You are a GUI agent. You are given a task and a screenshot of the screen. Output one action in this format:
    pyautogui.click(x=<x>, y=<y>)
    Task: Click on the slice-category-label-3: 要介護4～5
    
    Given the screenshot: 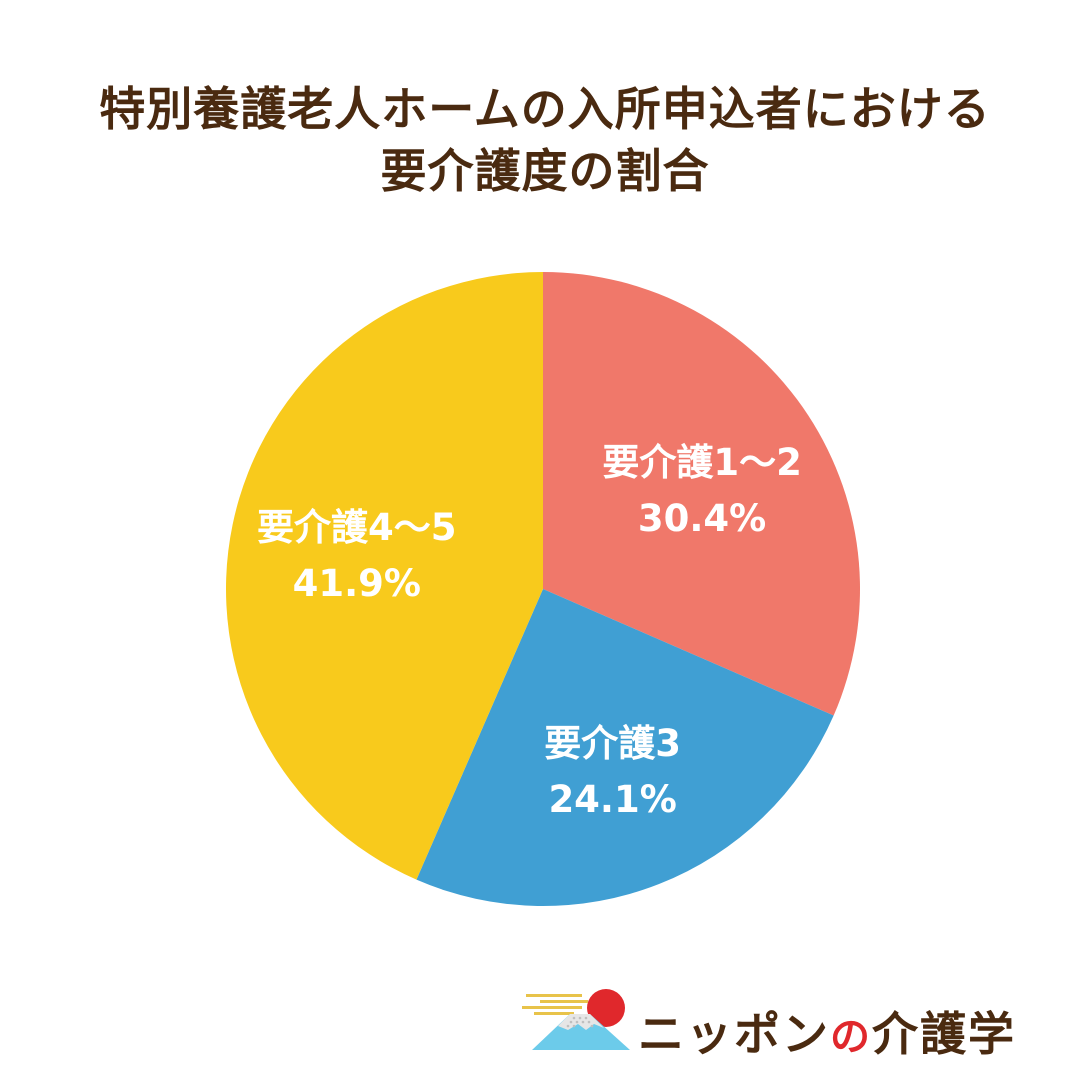 What is the action you would take?
    pyautogui.click(x=357, y=527)
    